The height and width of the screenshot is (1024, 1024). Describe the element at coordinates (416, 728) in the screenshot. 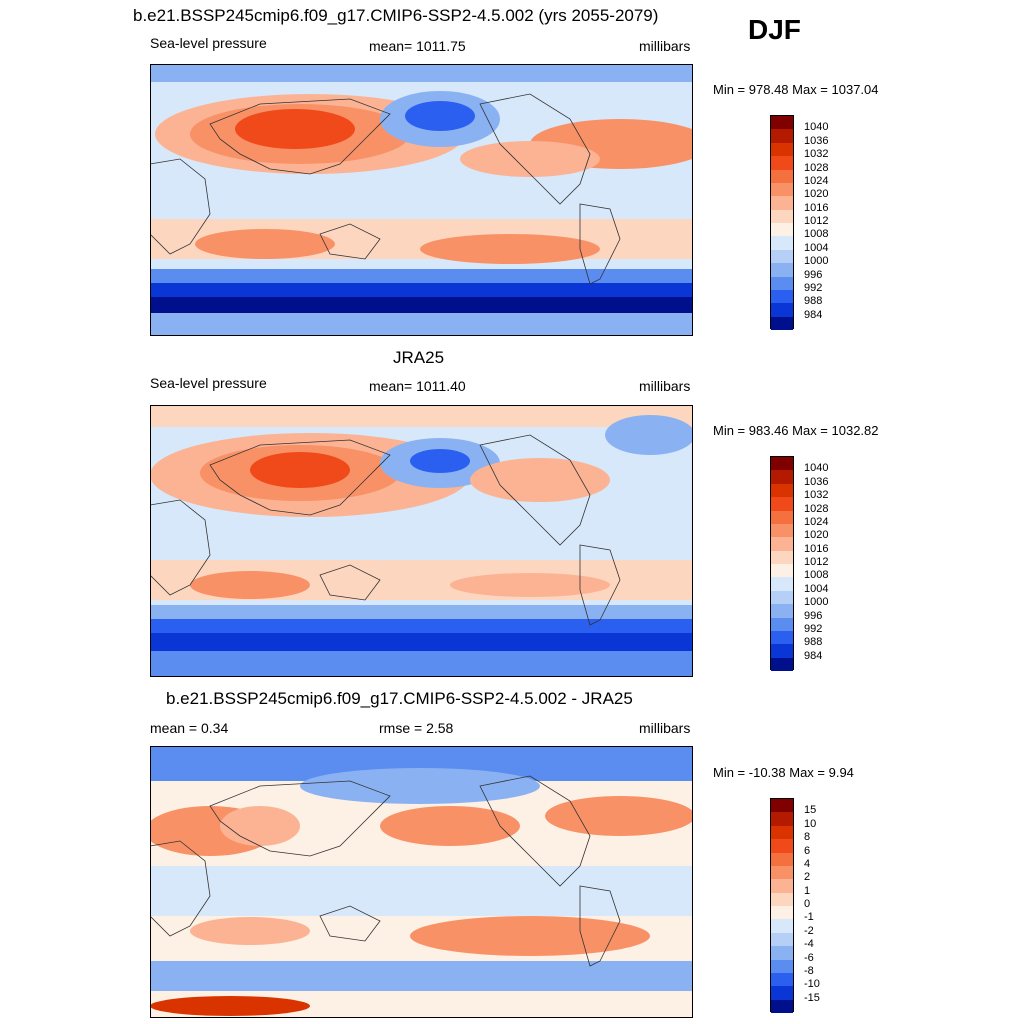

I see `panel-3-rmse-label: rmse = 2.58` at that location.